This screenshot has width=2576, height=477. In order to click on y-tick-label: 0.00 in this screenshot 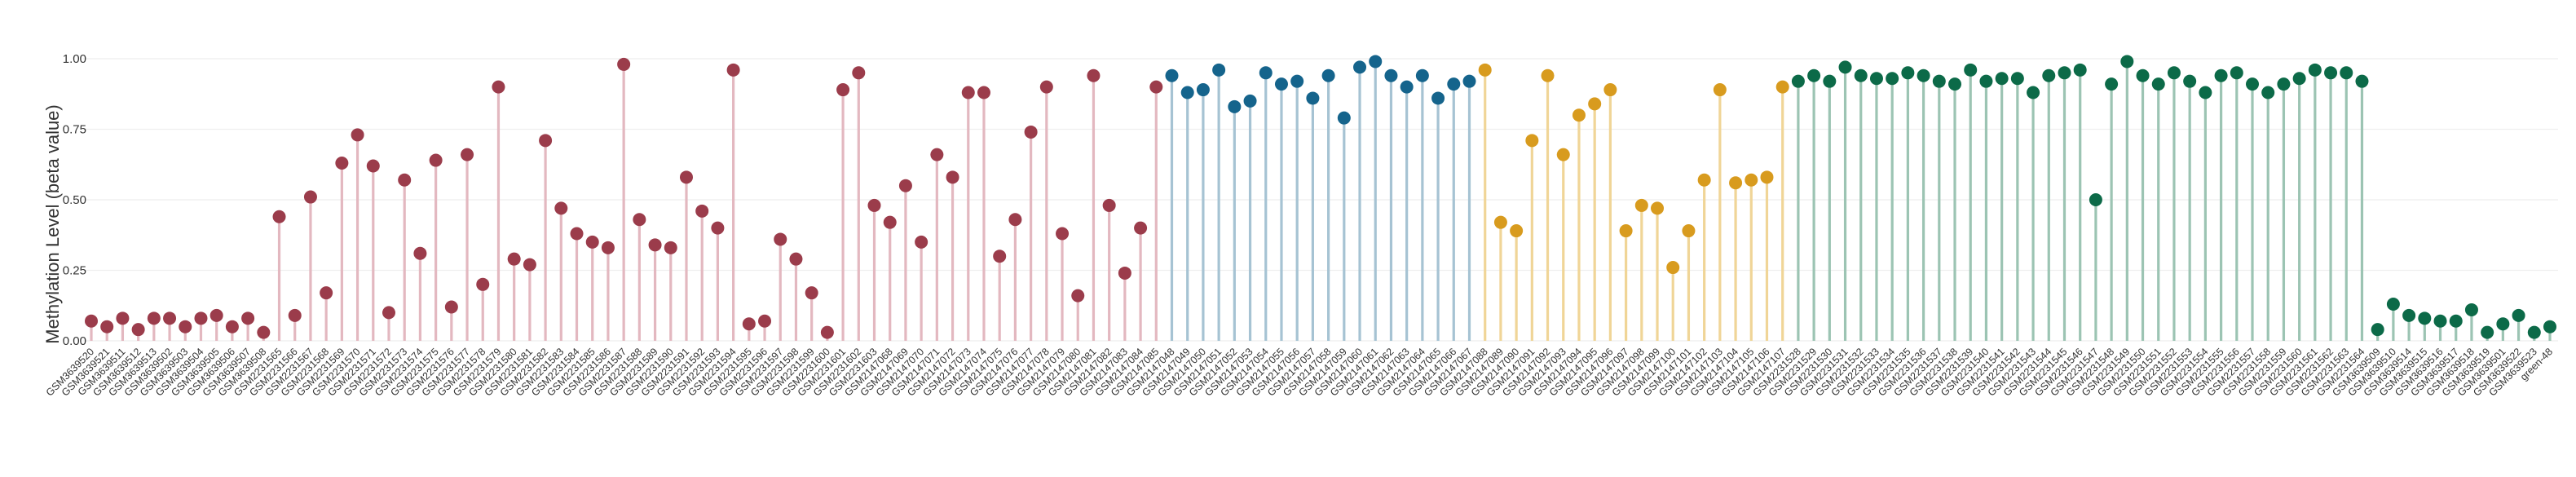, I will do `click(74, 341)`.